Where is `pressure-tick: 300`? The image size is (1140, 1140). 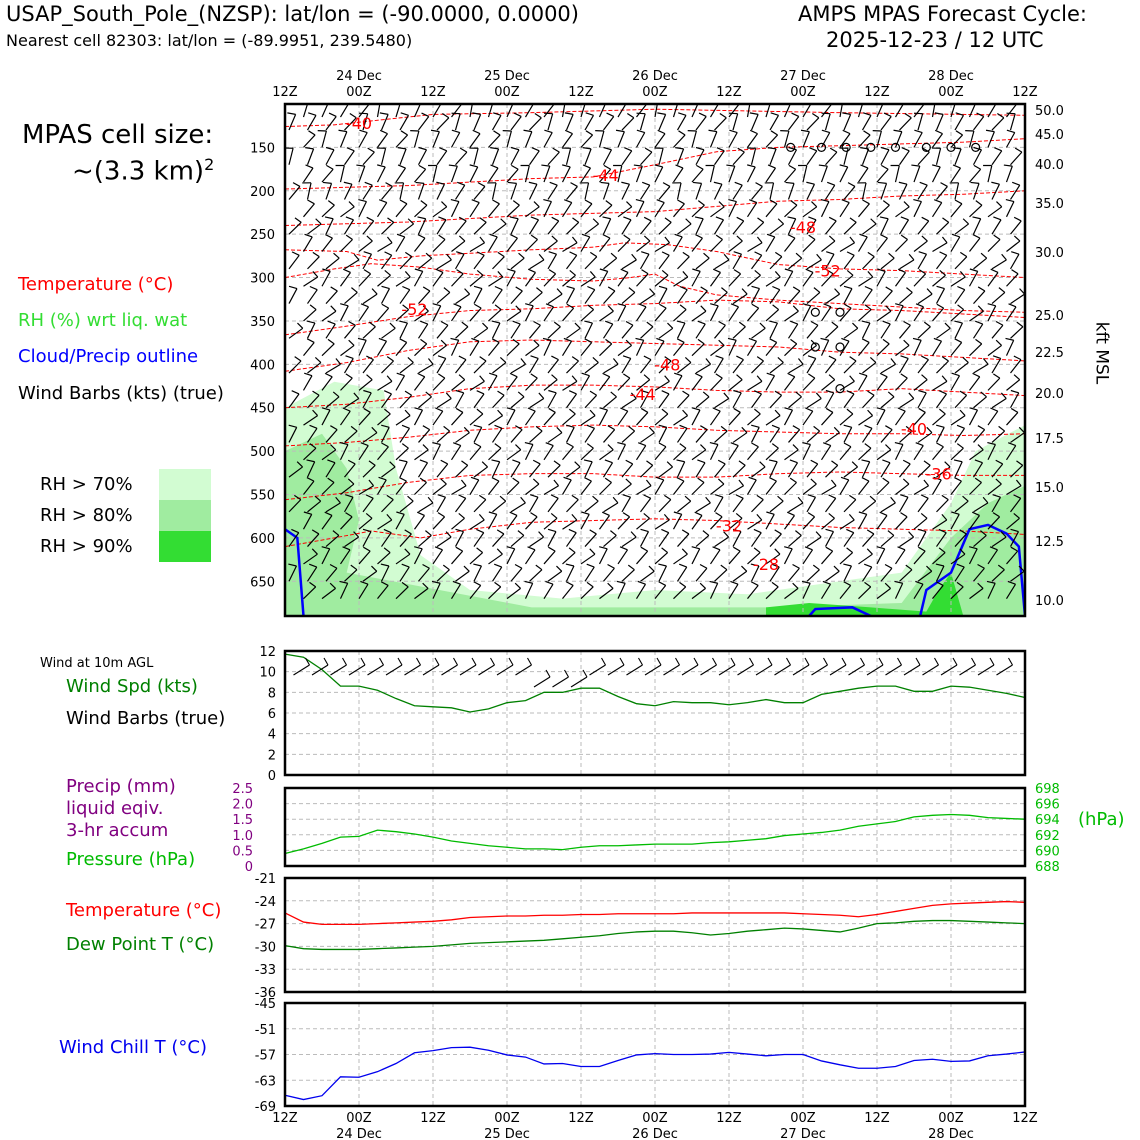
pressure-tick: 300 is located at coordinates (262, 279).